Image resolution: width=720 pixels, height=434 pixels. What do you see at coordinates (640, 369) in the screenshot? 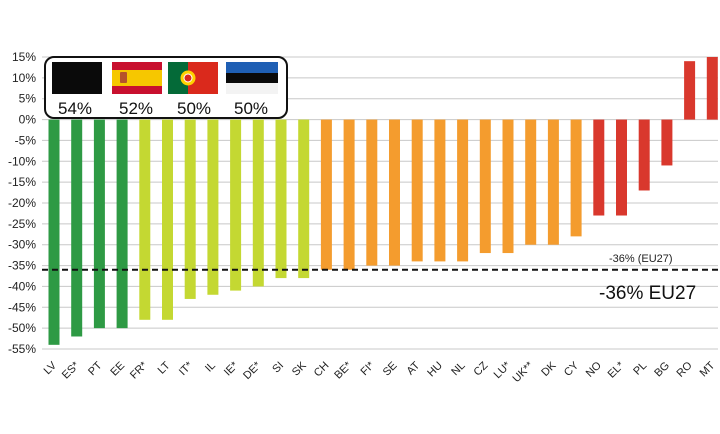
I see `x-tick-label: PL` at bounding box center [640, 369].